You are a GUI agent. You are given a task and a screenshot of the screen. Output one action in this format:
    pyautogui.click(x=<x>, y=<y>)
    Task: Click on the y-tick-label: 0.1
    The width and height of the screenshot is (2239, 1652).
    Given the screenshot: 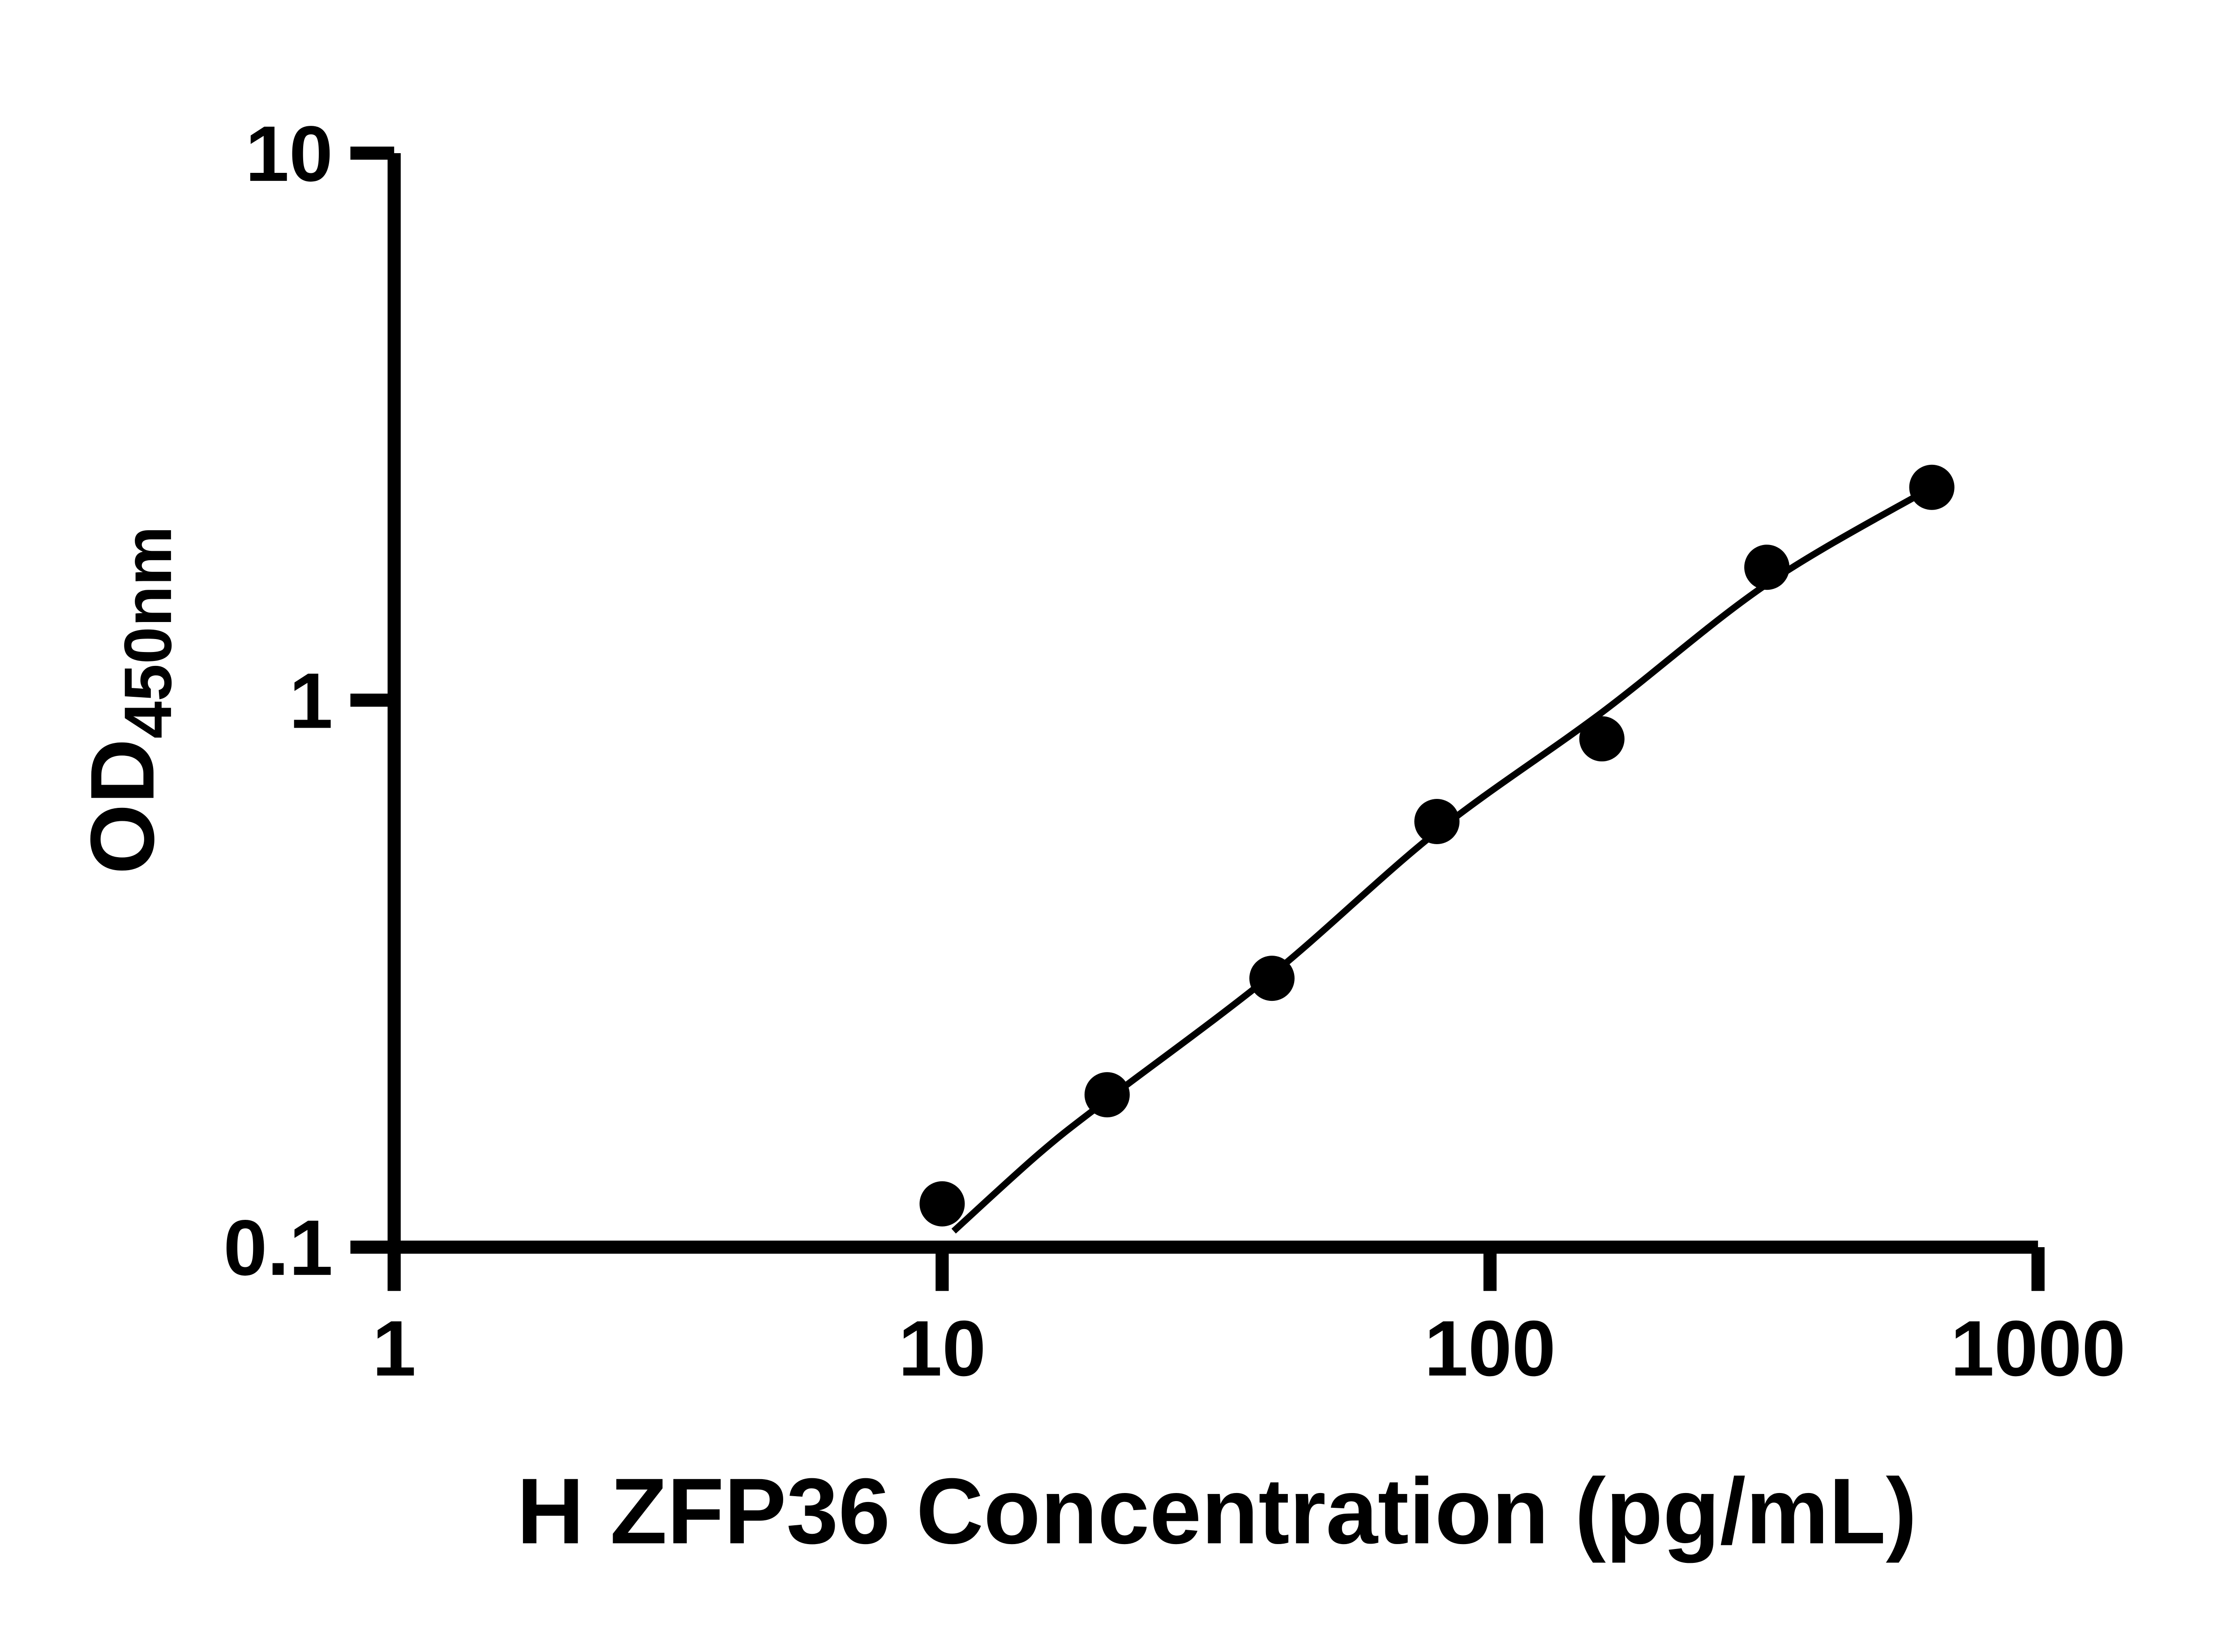 What is the action you would take?
    pyautogui.click(x=278, y=1248)
    